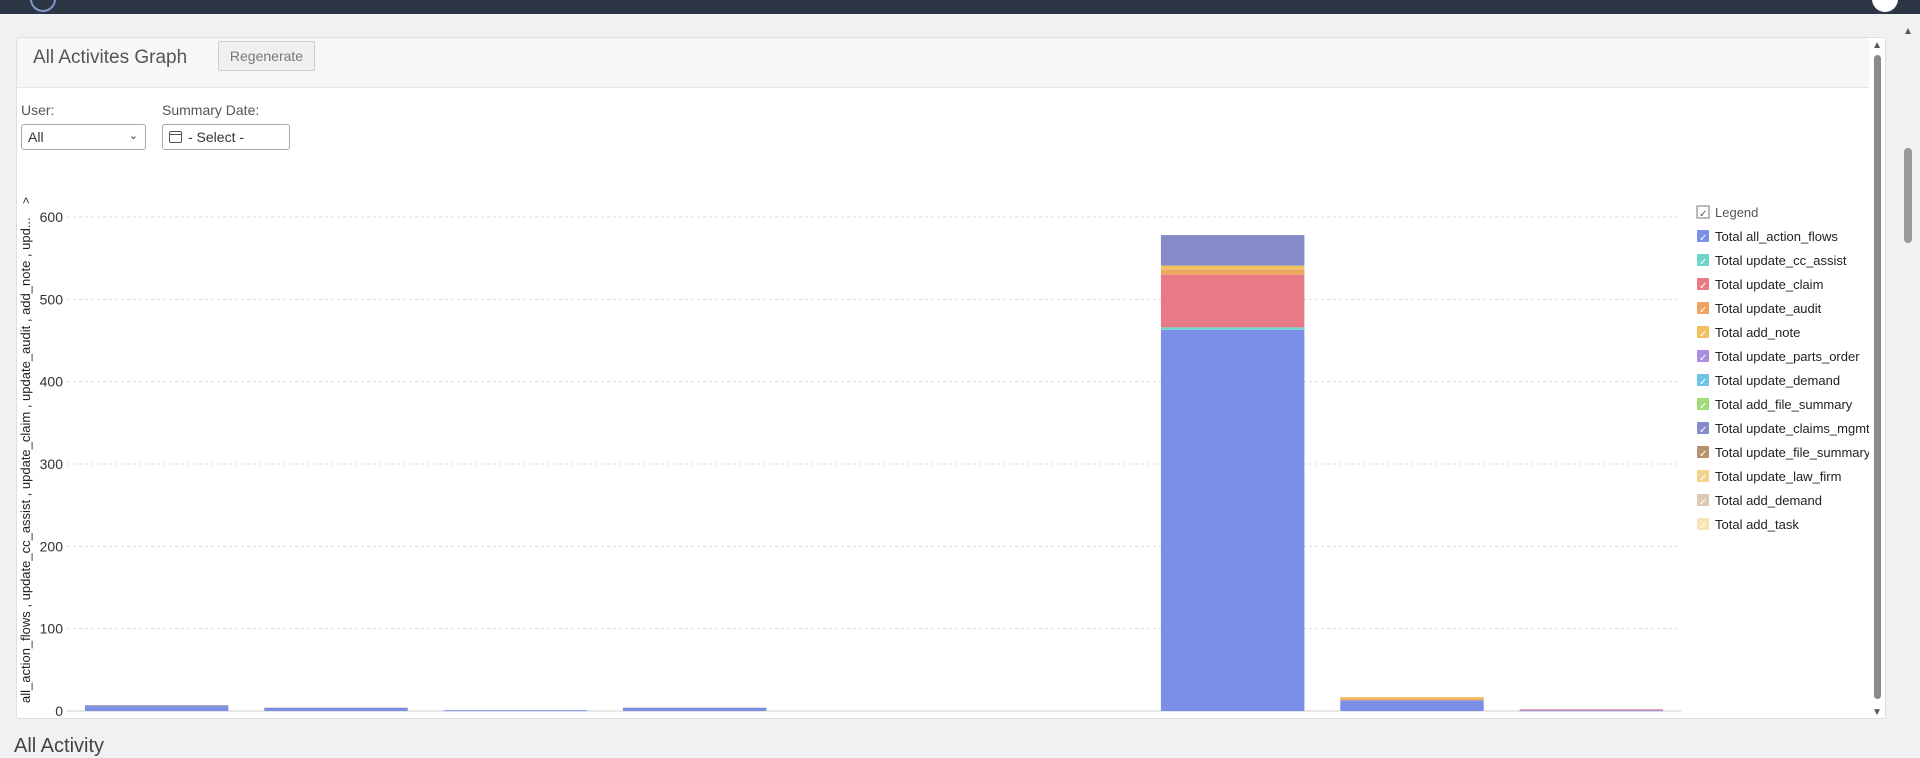 This screenshot has width=1920, height=758. What do you see at coordinates (52, 217) in the screenshot?
I see `y-tick-label: 600` at bounding box center [52, 217].